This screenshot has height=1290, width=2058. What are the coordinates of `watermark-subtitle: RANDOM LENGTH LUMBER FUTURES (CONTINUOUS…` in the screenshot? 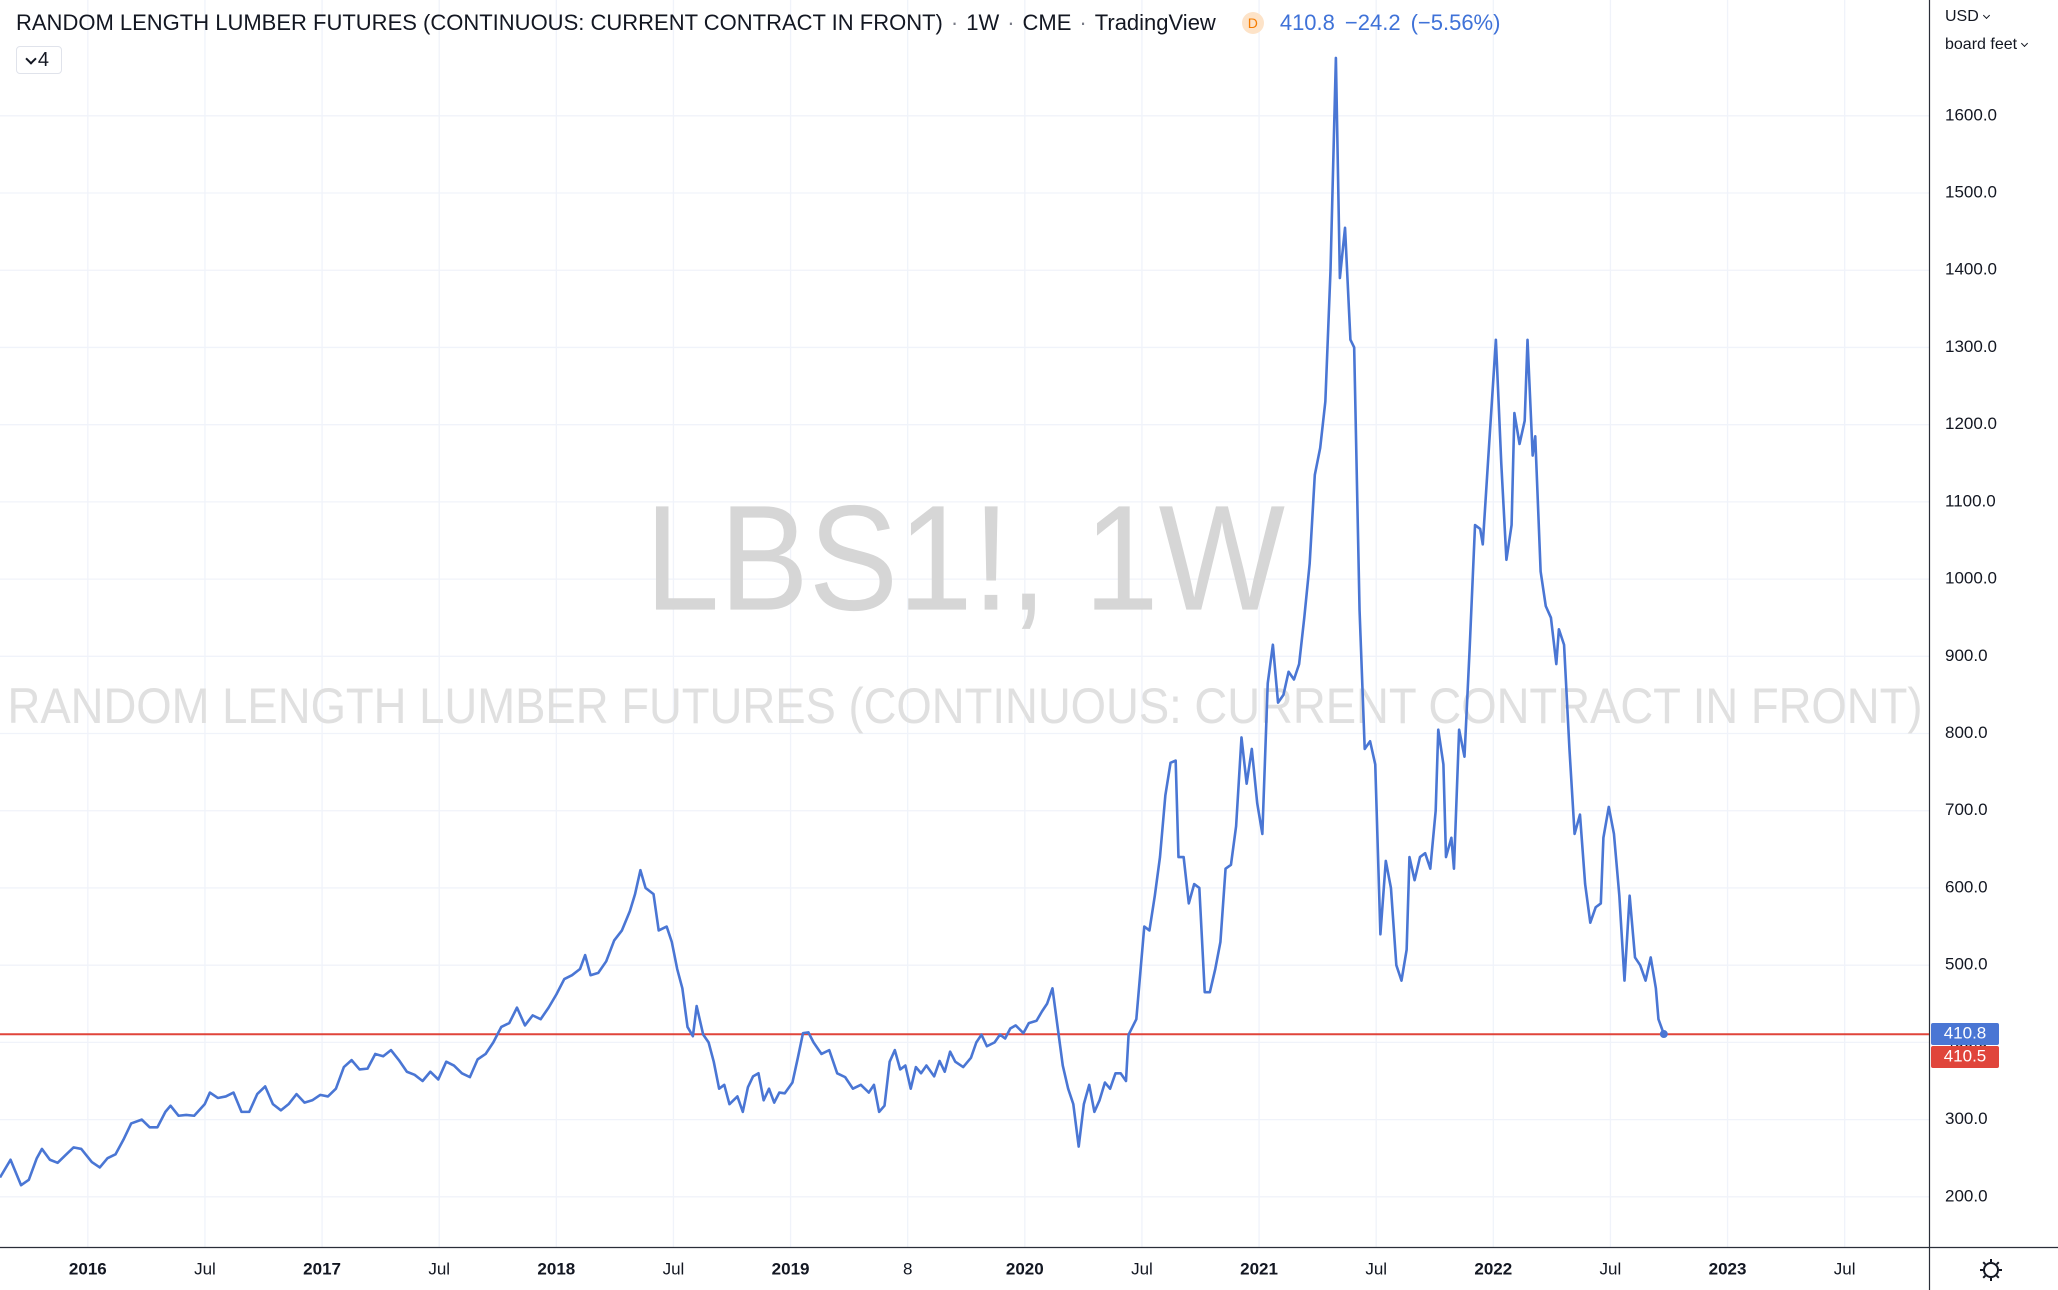 It's located at (965, 706).